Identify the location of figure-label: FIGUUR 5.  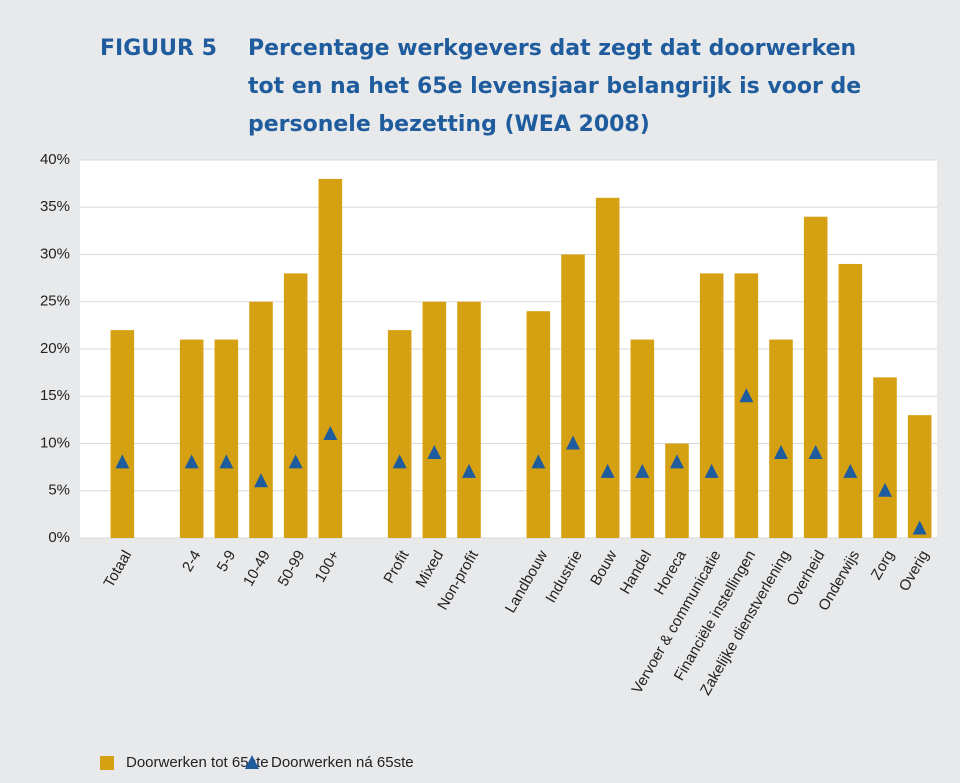
(158, 48).